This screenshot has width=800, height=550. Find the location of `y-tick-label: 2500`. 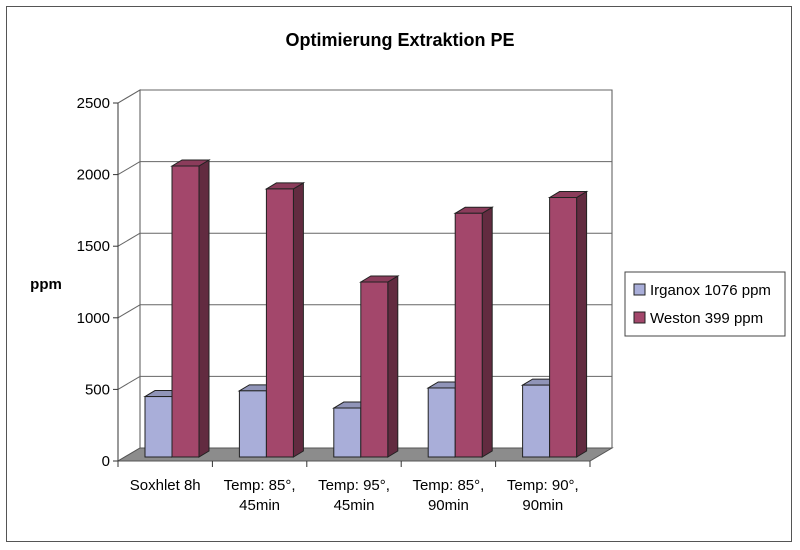

y-tick-label: 2500 is located at coordinates (93, 103).